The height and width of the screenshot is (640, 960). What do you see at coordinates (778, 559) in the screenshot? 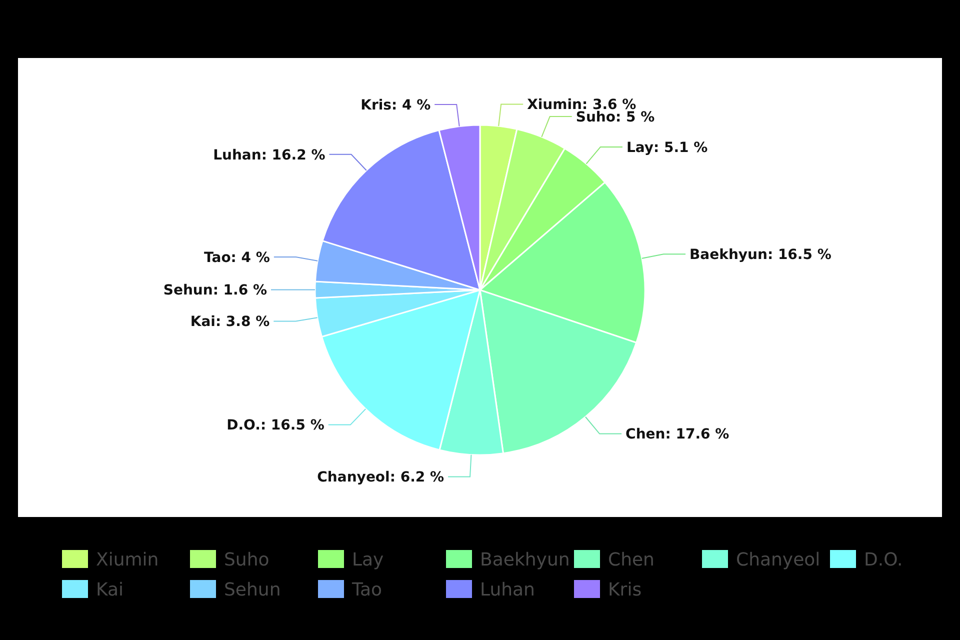
I see `legend-label: Chanyeol` at bounding box center [778, 559].